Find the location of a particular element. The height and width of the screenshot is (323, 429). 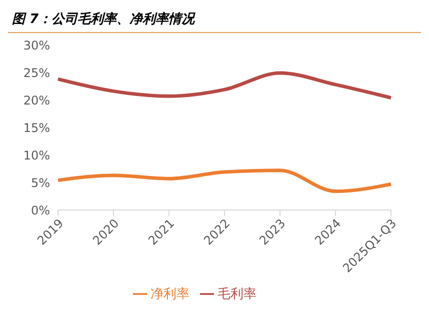

y-tick-label: 15% is located at coordinates (36, 127).